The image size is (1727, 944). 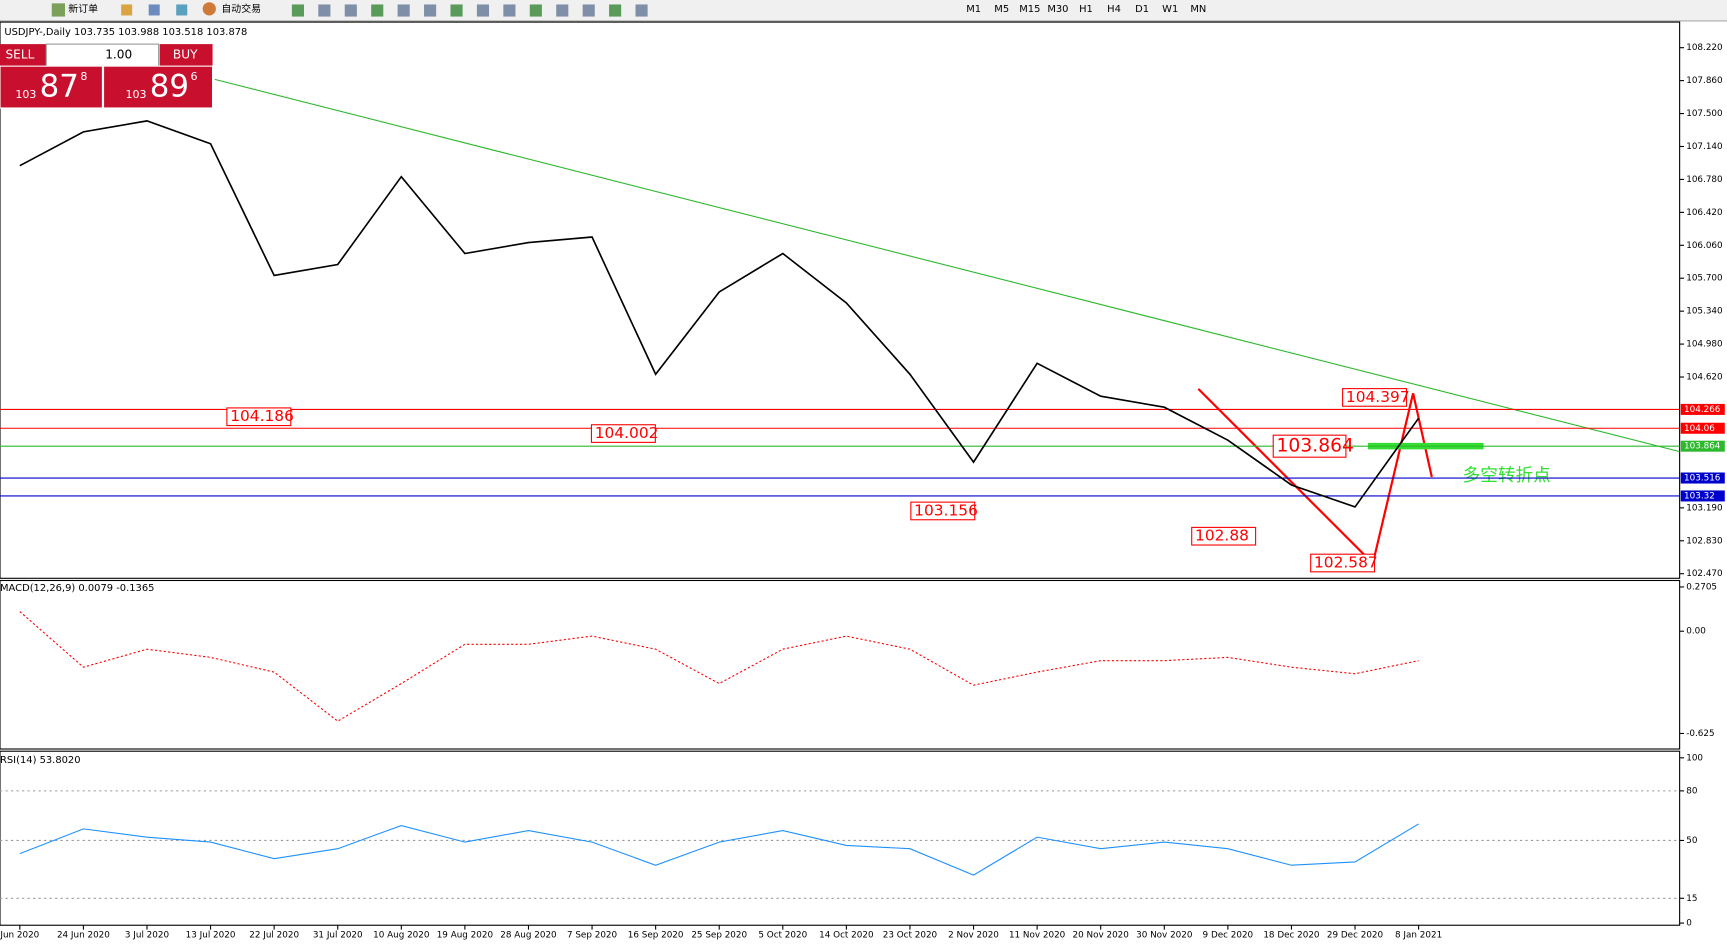 I want to click on y-tick-label: 0.2705, so click(x=1701, y=587).